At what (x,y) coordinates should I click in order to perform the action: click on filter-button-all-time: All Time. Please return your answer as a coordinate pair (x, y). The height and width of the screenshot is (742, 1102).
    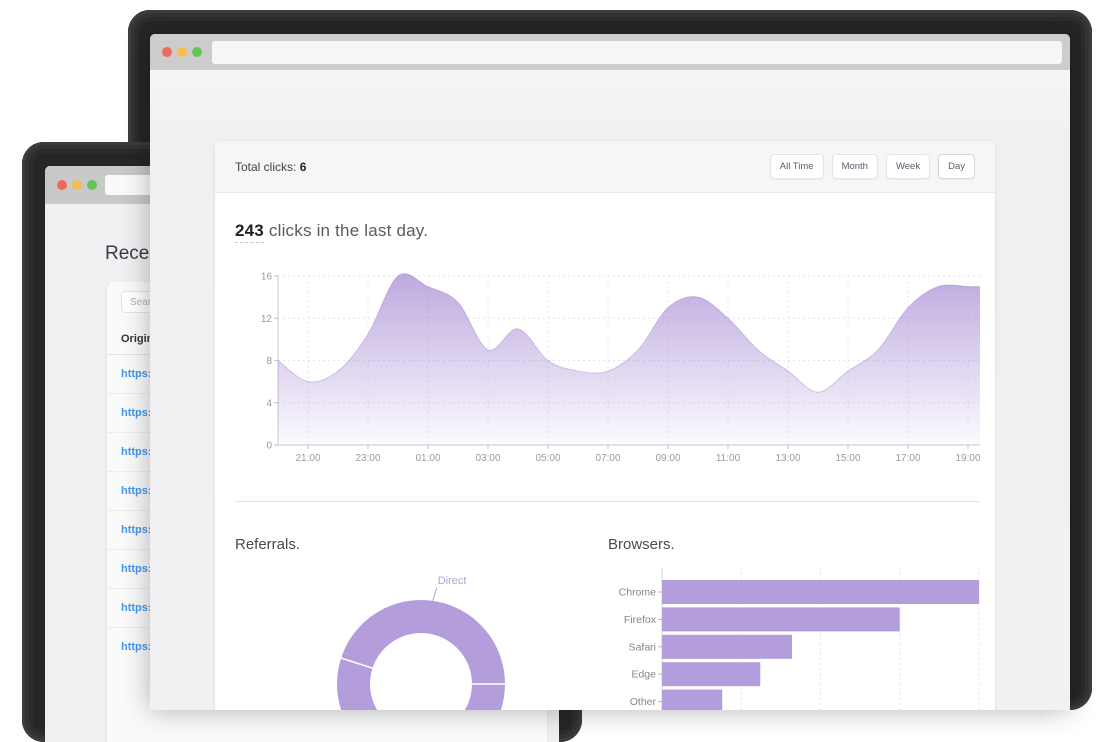
    Looking at the image, I should click on (796, 166).